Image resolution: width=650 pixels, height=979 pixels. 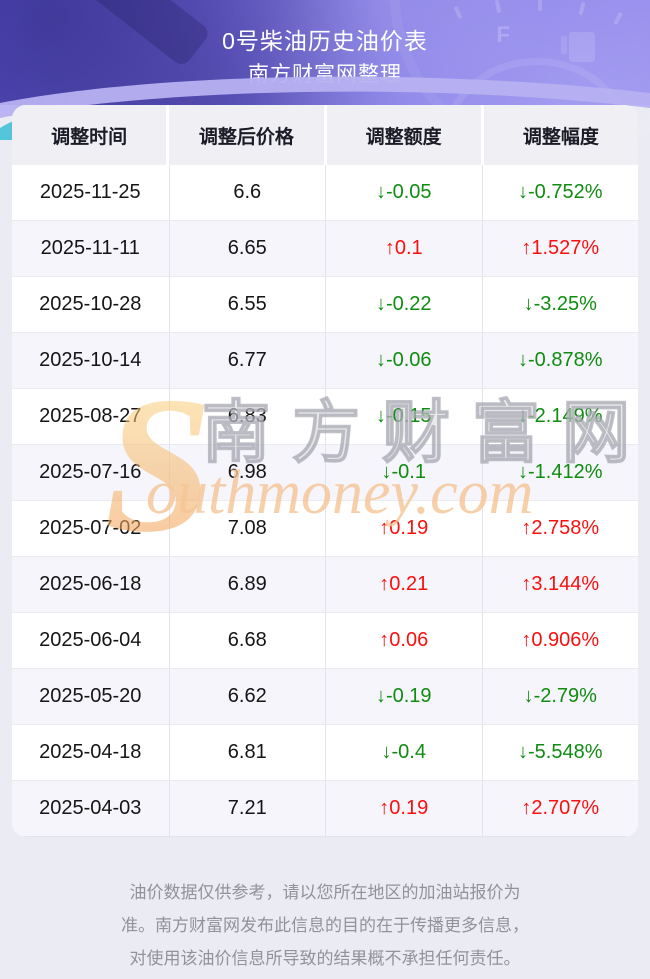 I want to click on pct-cell: ↓-5.548%, so click(x=560, y=752).